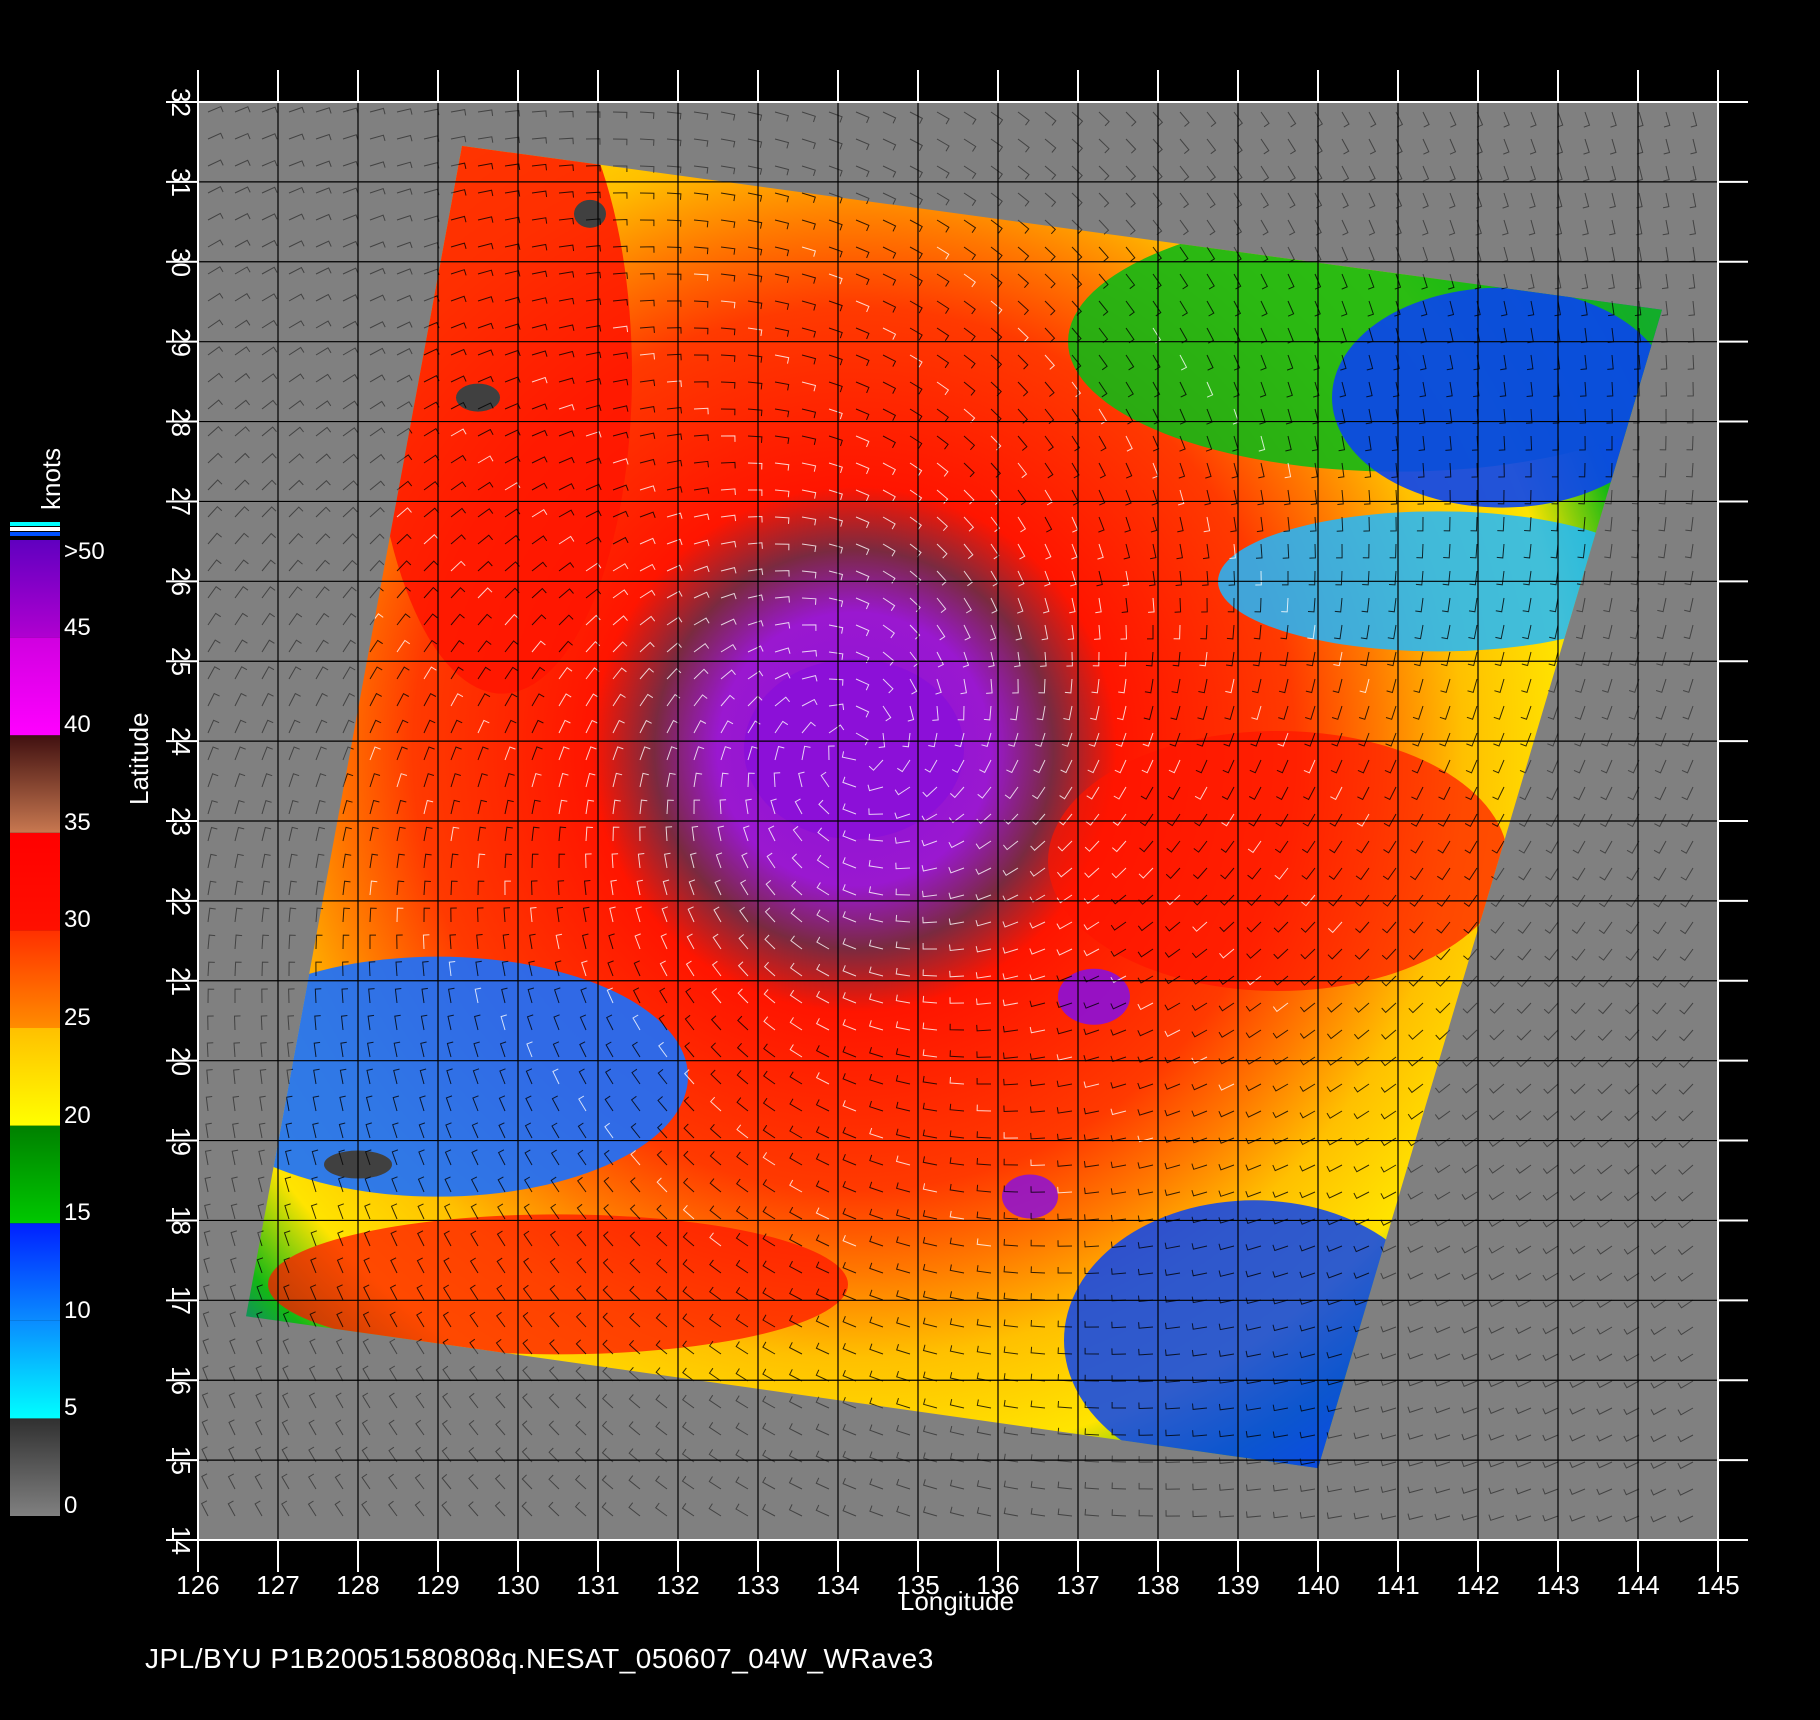 Image resolution: width=1820 pixels, height=1720 pixels. What do you see at coordinates (181, 1301) in the screenshot?
I see `y-tick-label: 17` at bounding box center [181, 1301].